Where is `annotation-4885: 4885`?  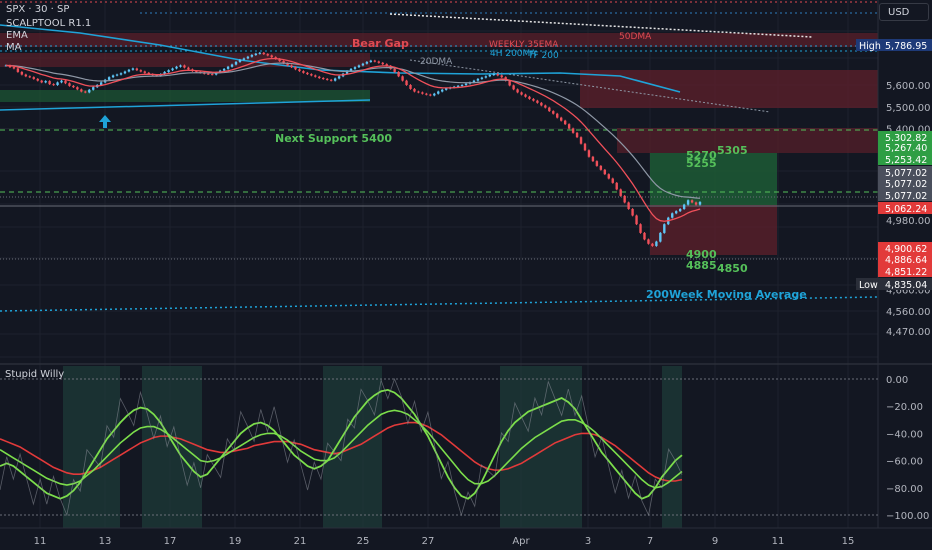
annotation-4885: 4885 is located at coordinates (701, 265).